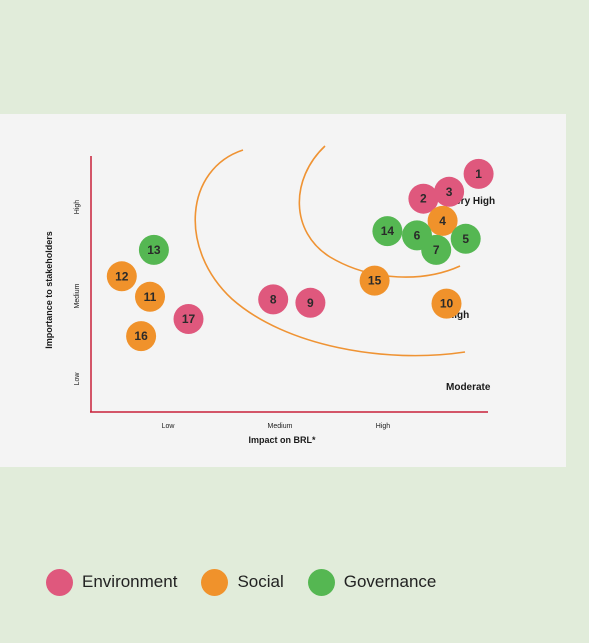 The width and height of the screenshot is (589, 643). What do you see at coordinates (468, 387) in the screenshot?
I see `zone-label-moderate: Moderate` at bounding box center [468, 387].